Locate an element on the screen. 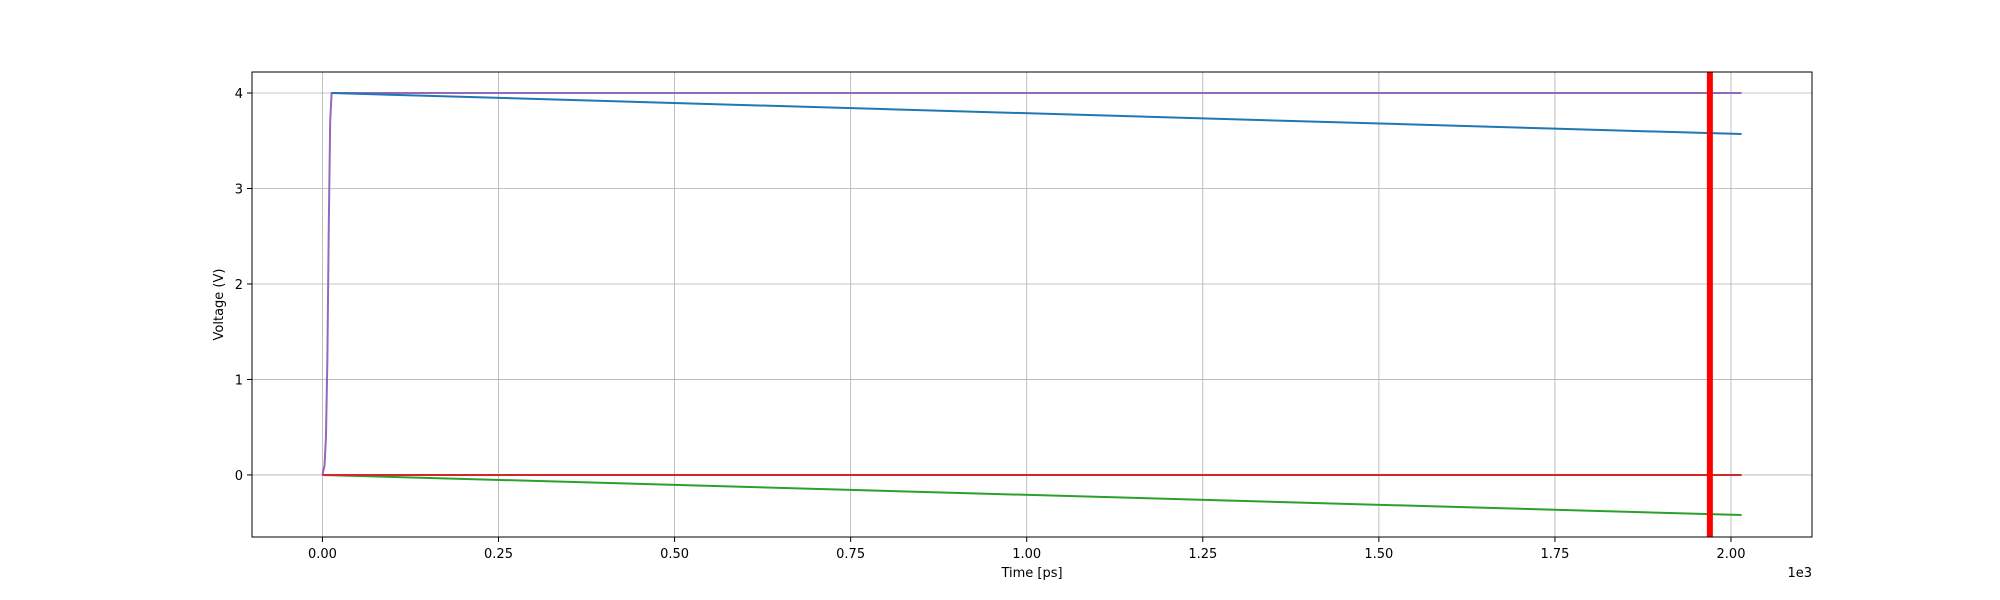 The width and height of the screenshot is (2000, 600). x-axis-label: Time [ps] is located at coordinates (1031, 573).